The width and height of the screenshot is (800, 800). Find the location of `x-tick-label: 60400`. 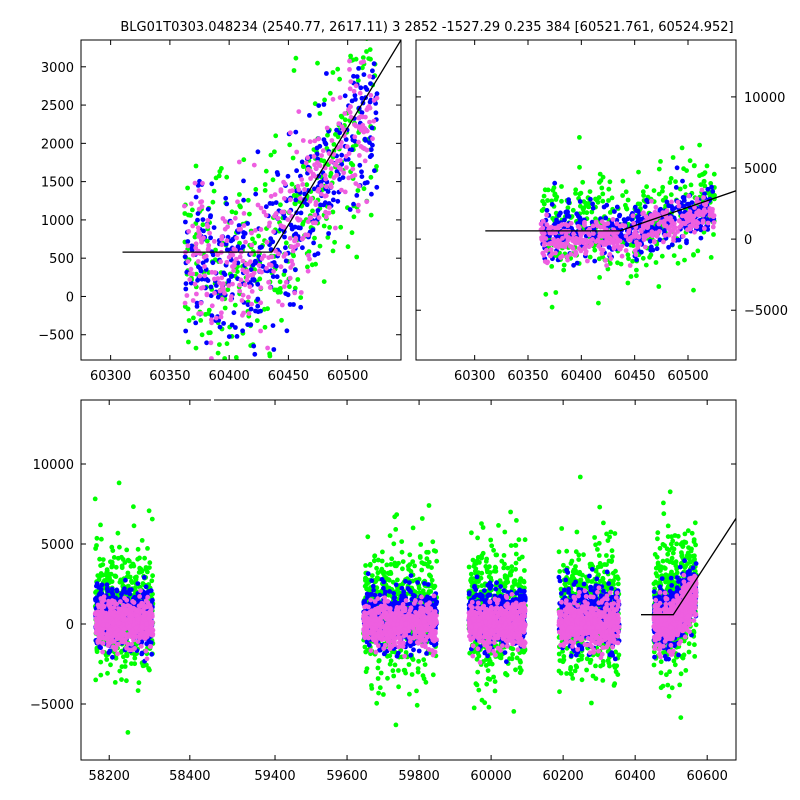

x-tick-label: 60400 is located at coordinates (228, 376).